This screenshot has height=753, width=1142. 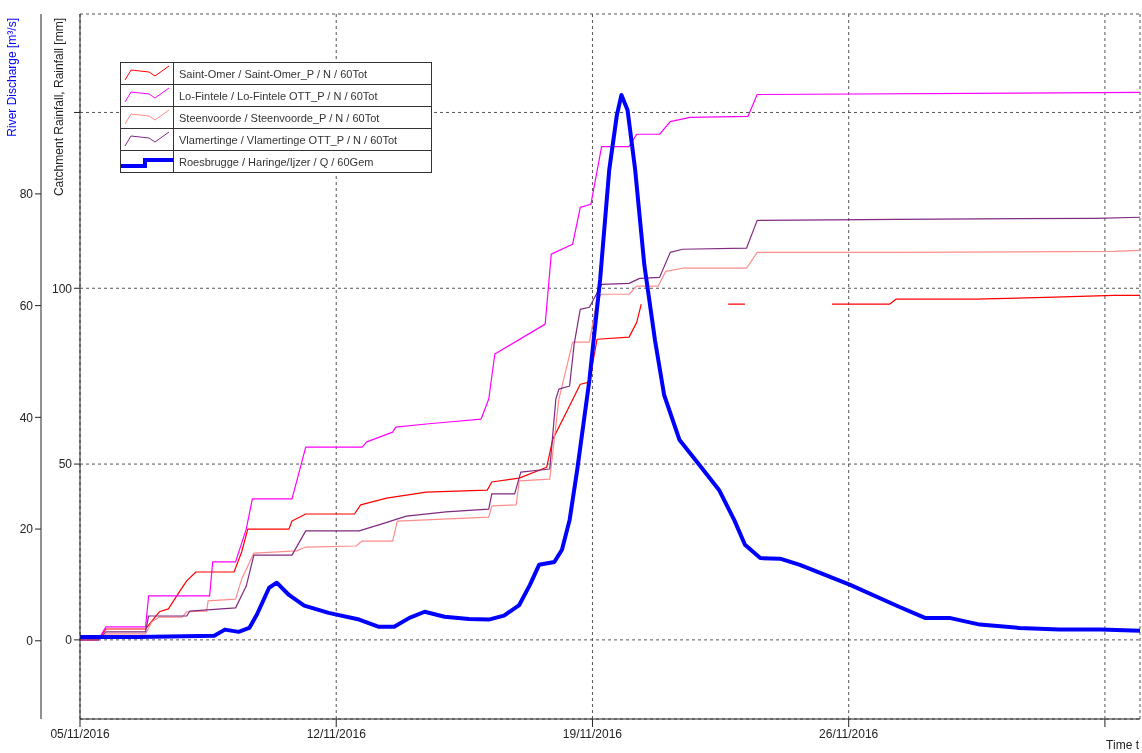 What do you see at coordinates (26, 305) in the screenshot?
I see `y-tick-label: 60` at bounding box center [26, 305].